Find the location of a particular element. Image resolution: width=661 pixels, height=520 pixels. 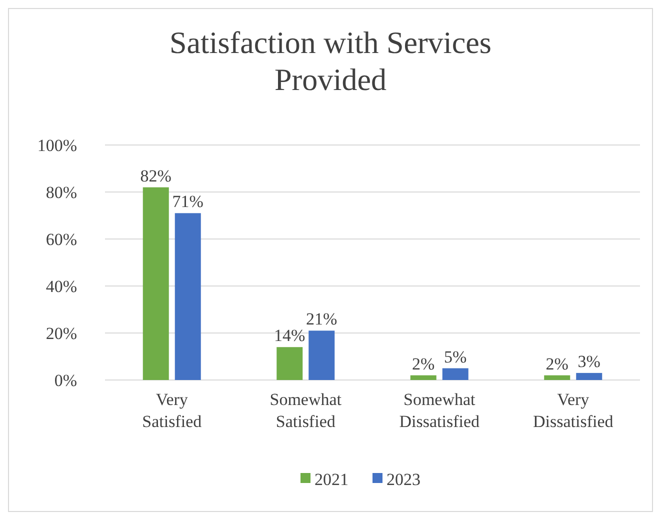

y-tick-label: 60% is located at coordinates (61, 239).